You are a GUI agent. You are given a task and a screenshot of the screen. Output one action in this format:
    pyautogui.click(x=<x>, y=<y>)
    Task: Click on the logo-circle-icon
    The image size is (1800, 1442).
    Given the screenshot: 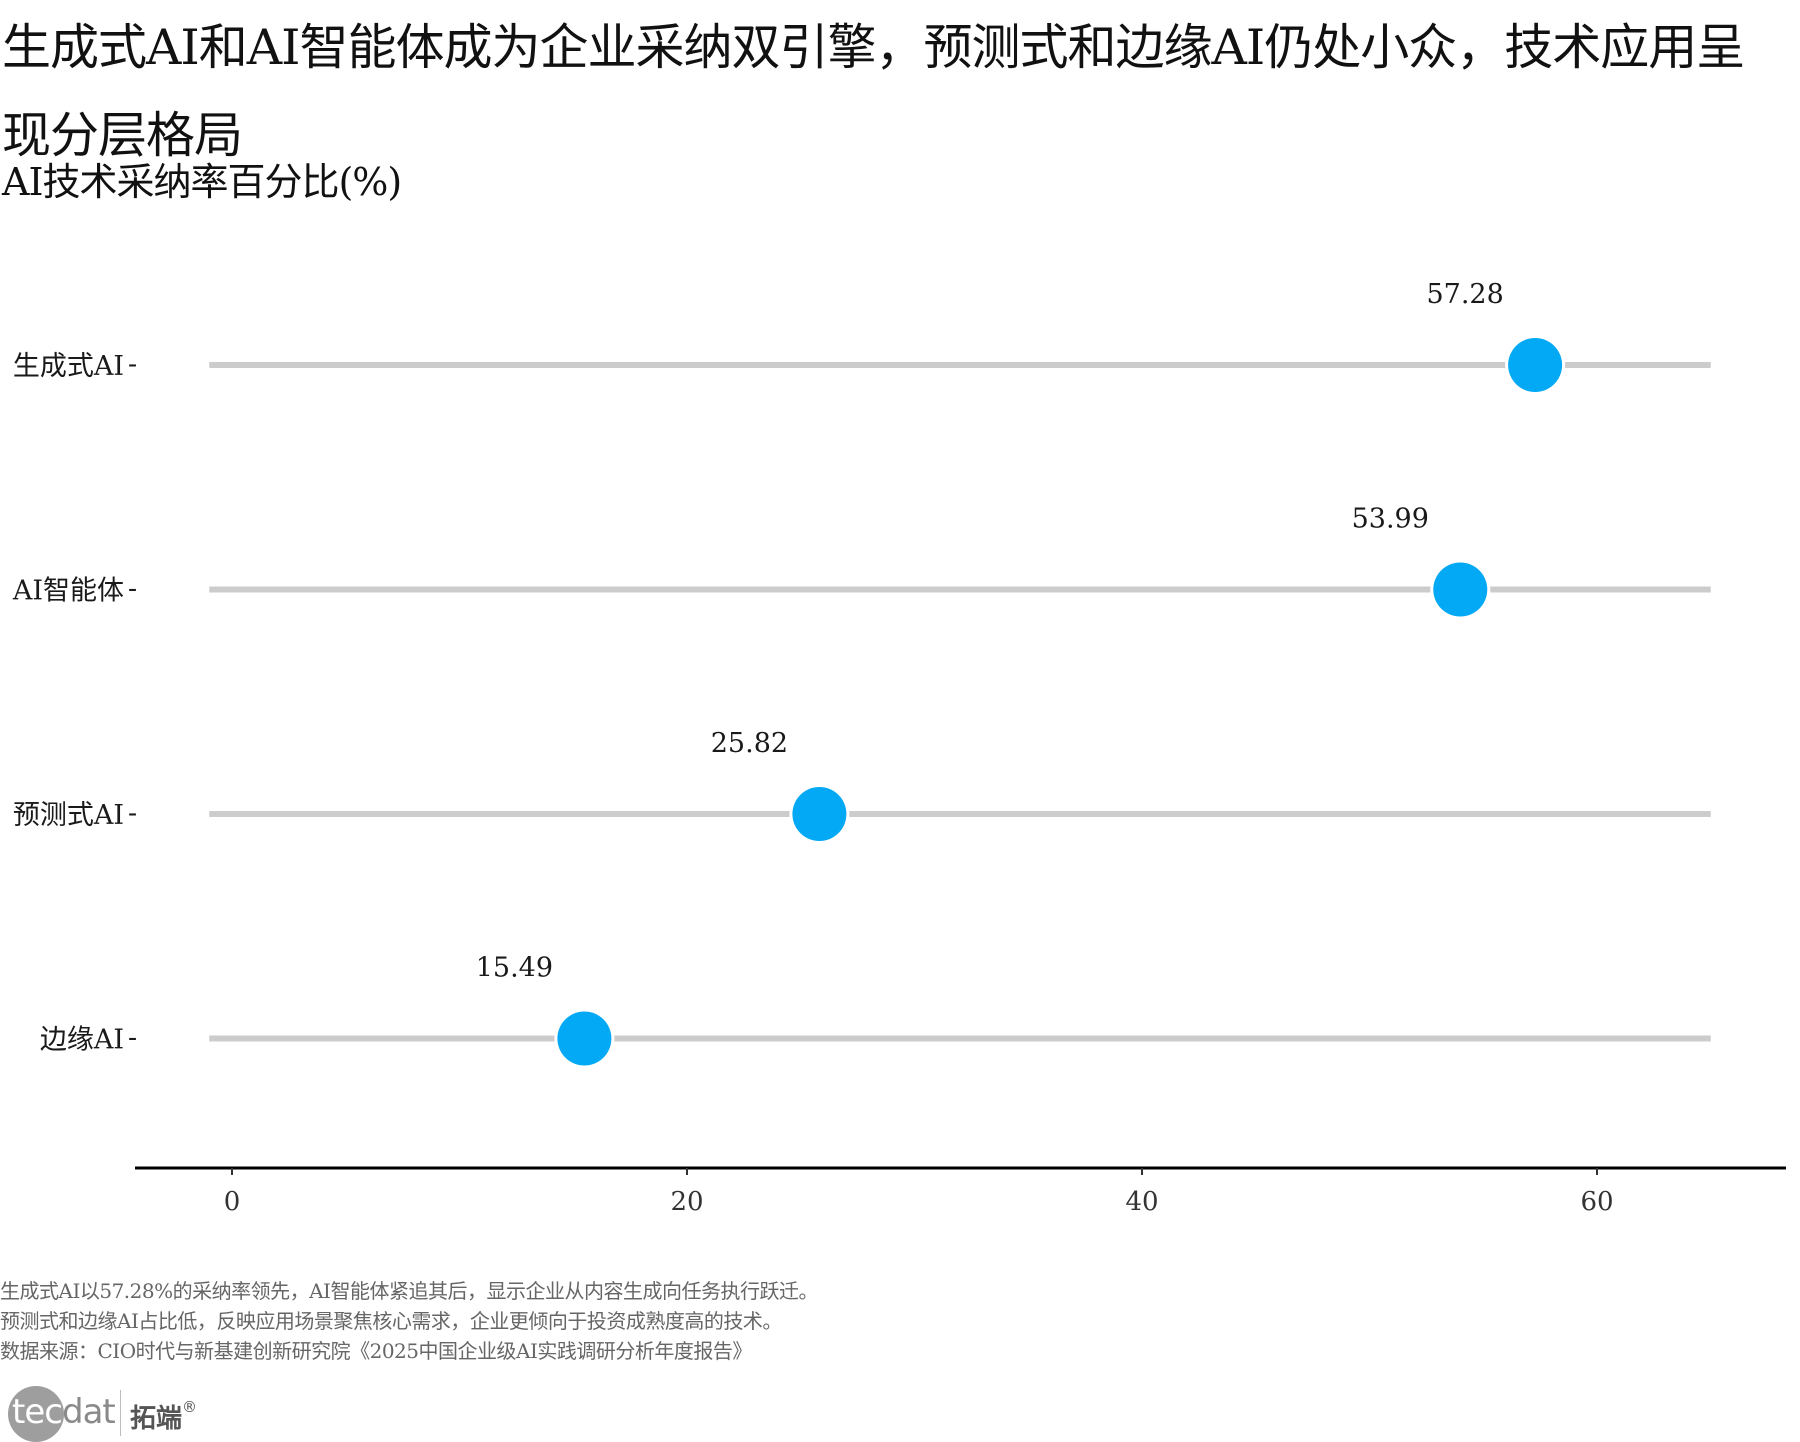 What is the action you would take?
    pyautogui.click(x=36, y=1414)
    